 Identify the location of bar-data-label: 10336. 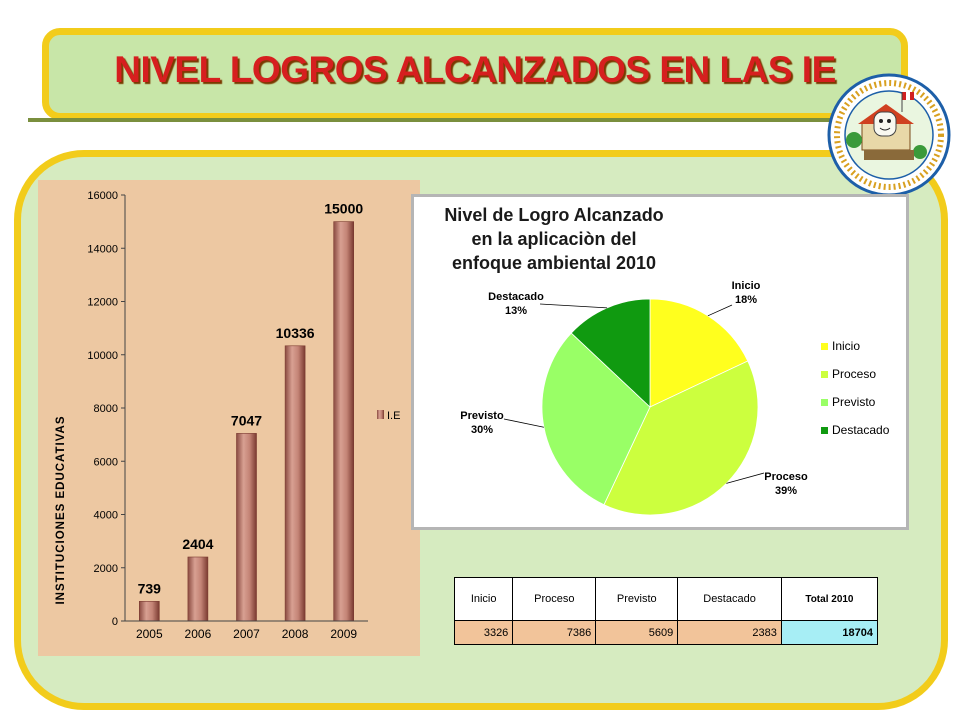
(295, 333).